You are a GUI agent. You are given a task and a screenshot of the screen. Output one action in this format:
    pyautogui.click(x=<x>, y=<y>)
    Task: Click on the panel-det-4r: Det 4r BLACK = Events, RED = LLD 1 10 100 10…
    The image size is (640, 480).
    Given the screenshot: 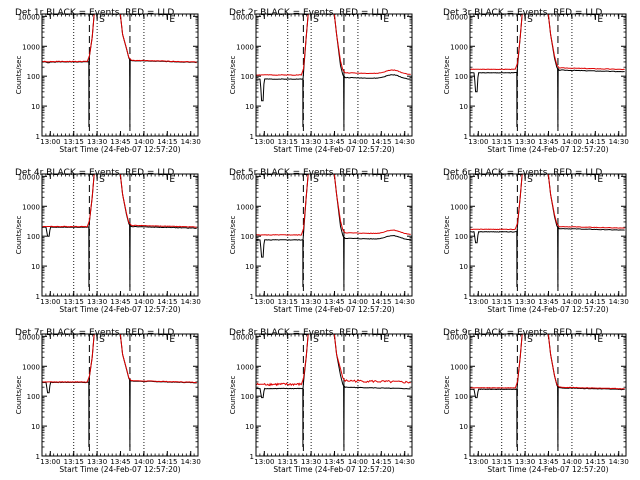 What is the action you would take?
    pyautogui.click(x=108, y=241)
    